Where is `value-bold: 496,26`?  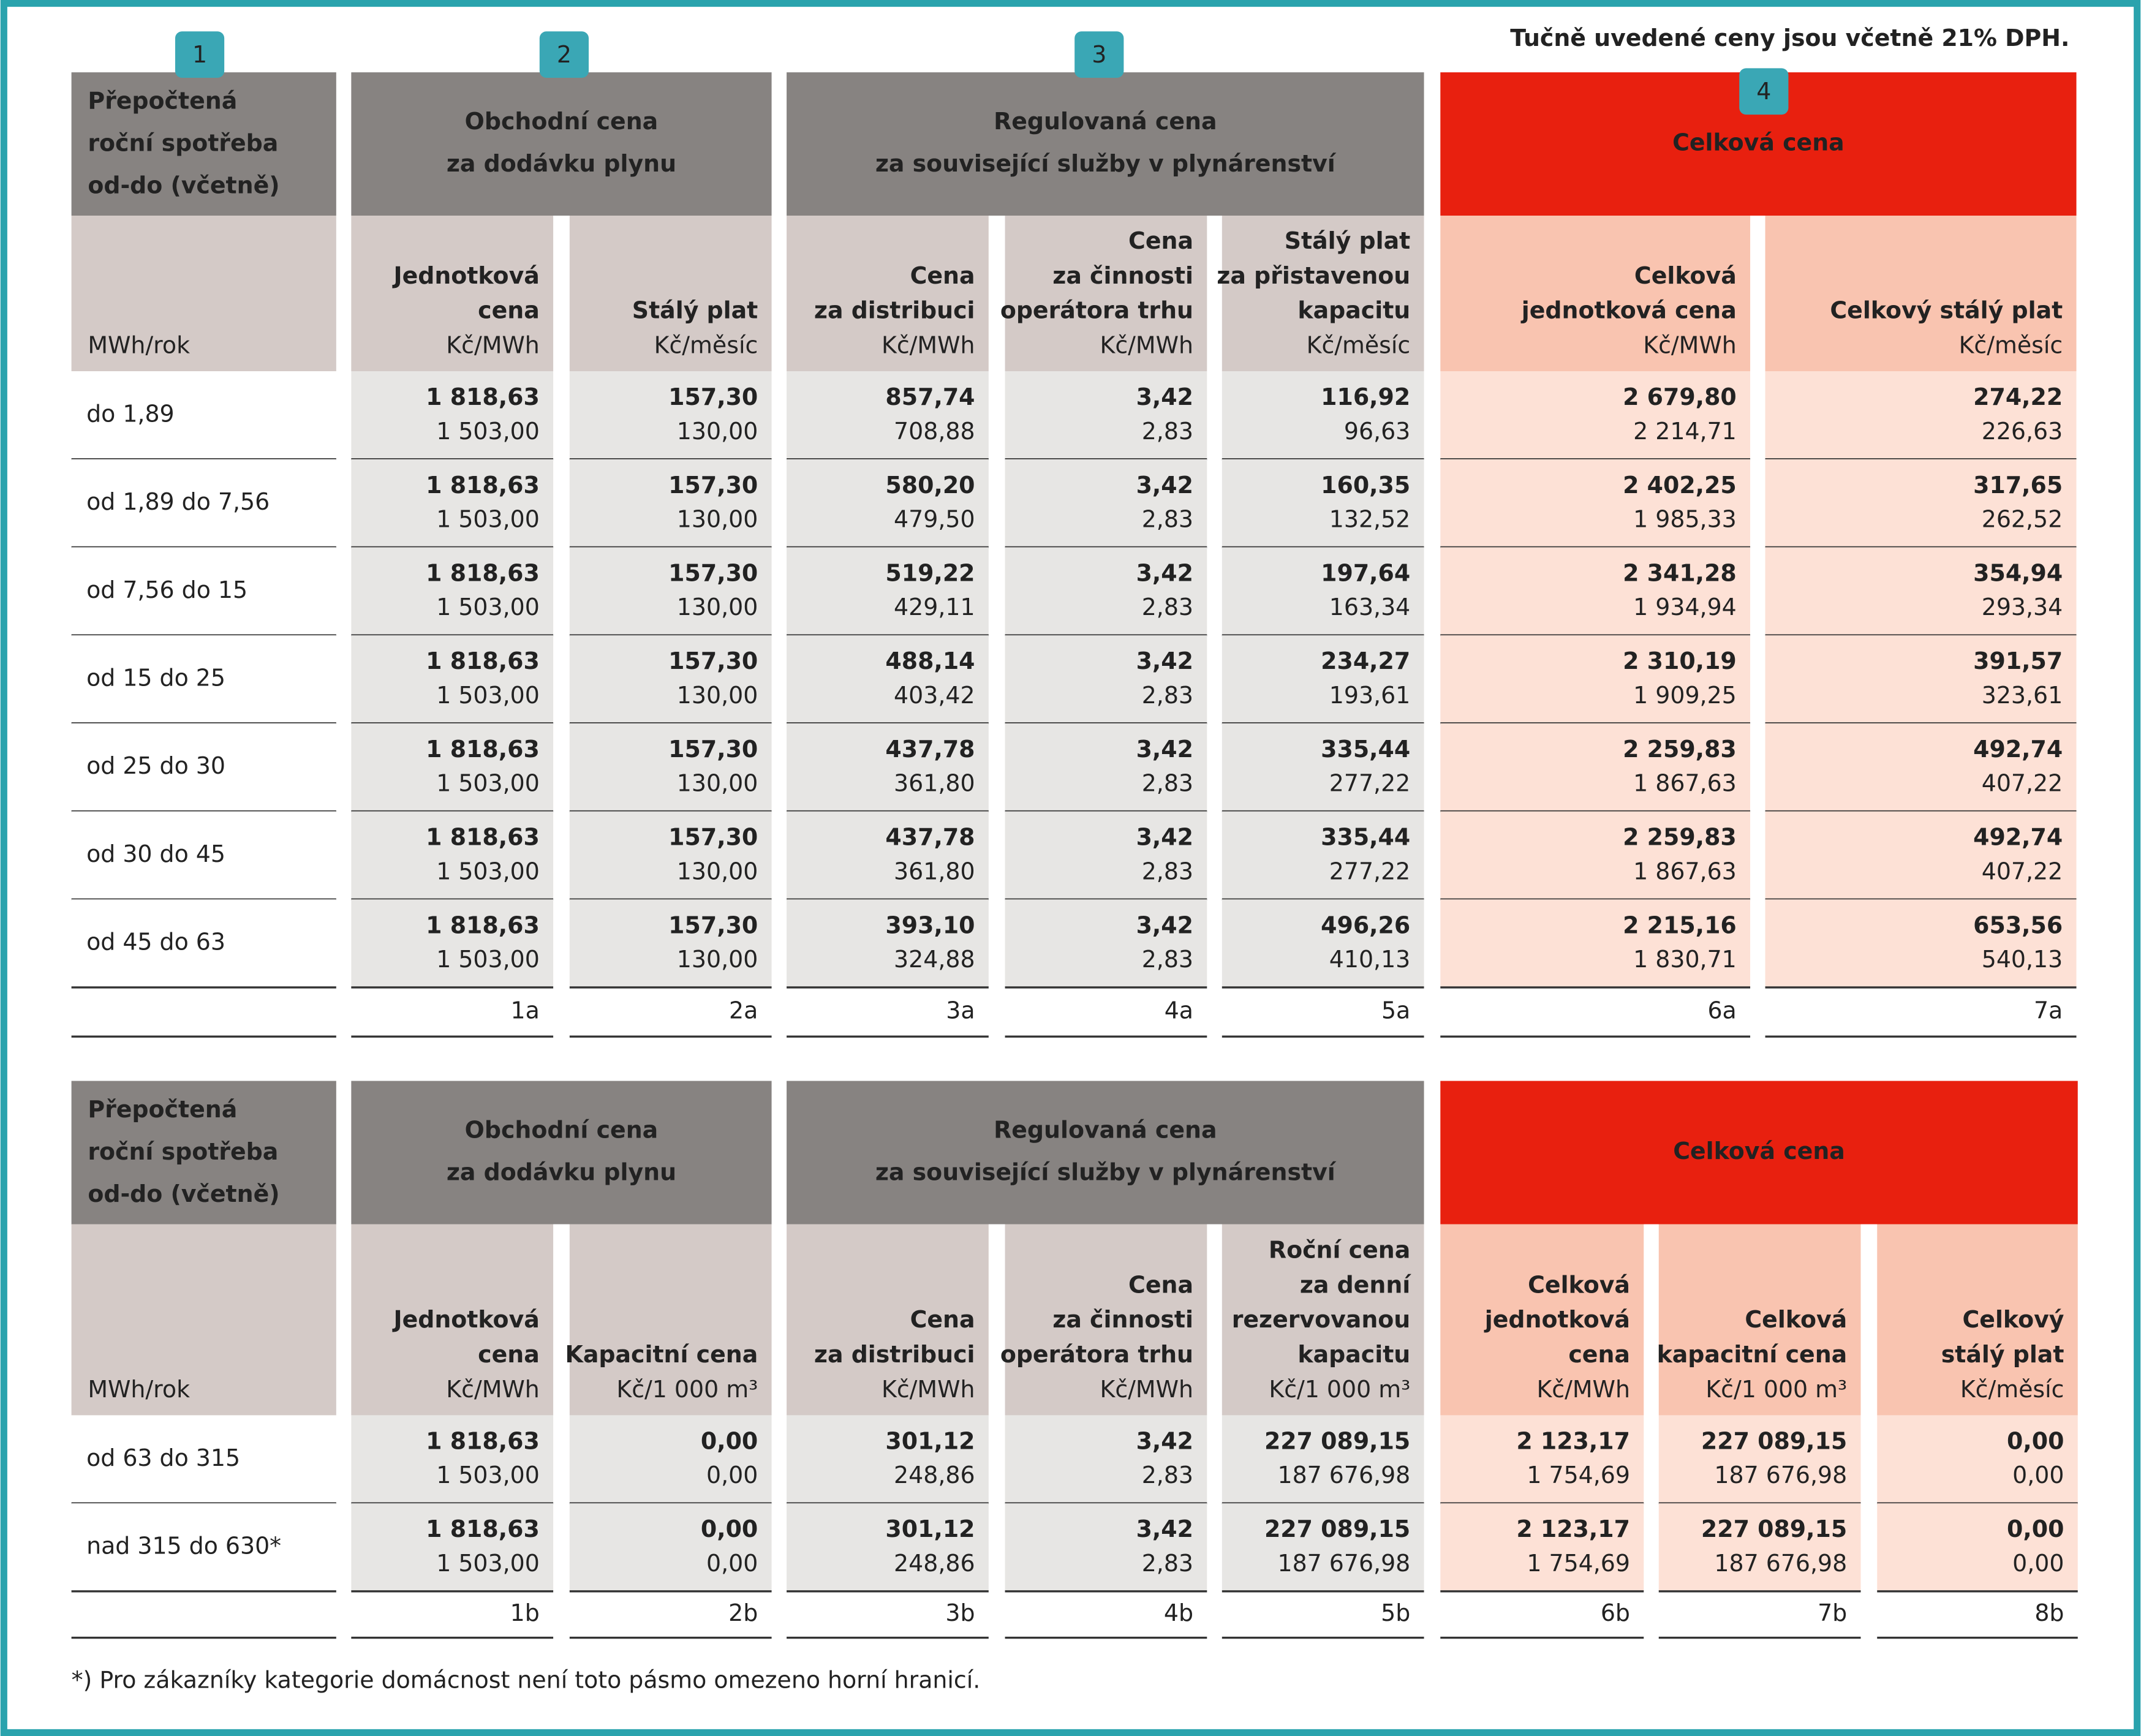 value-bold: 496,26 is located at coordinates (1365, 924).